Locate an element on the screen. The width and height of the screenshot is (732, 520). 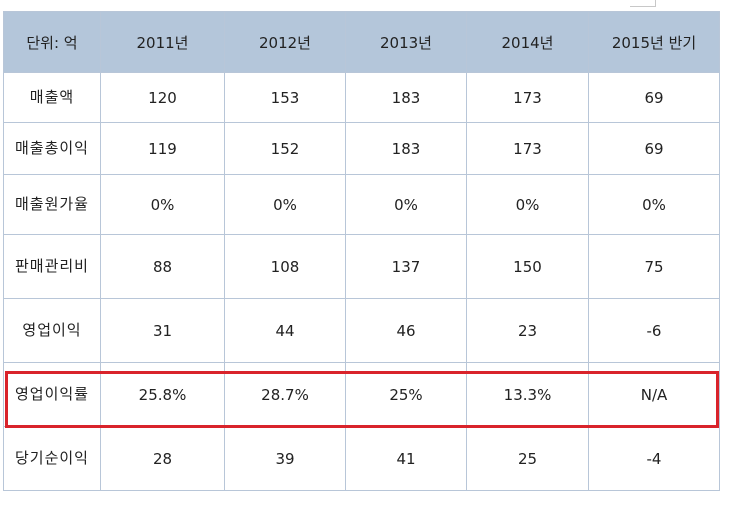
table-row: 판매관리비 88 108 137 150 75 is located at coordinates (361, 266).